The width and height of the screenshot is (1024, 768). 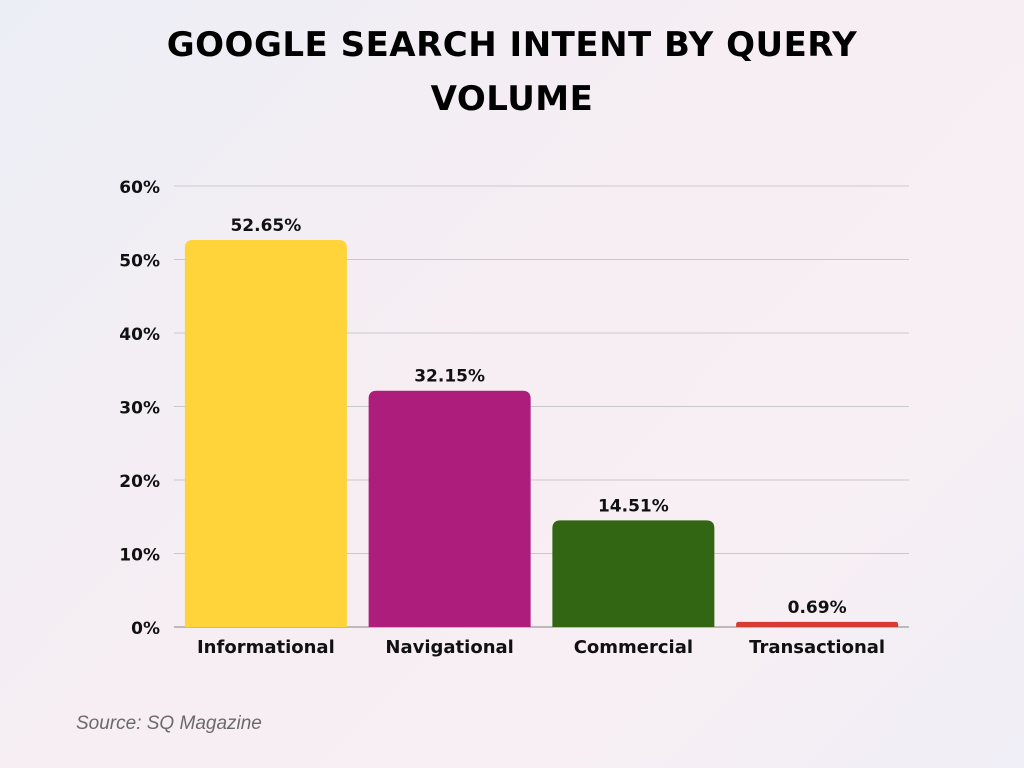 What do you see at coordinates (139, 188) in the screenshot?
I see `y-tick-label: 60%` at bounding box center [139, 188].